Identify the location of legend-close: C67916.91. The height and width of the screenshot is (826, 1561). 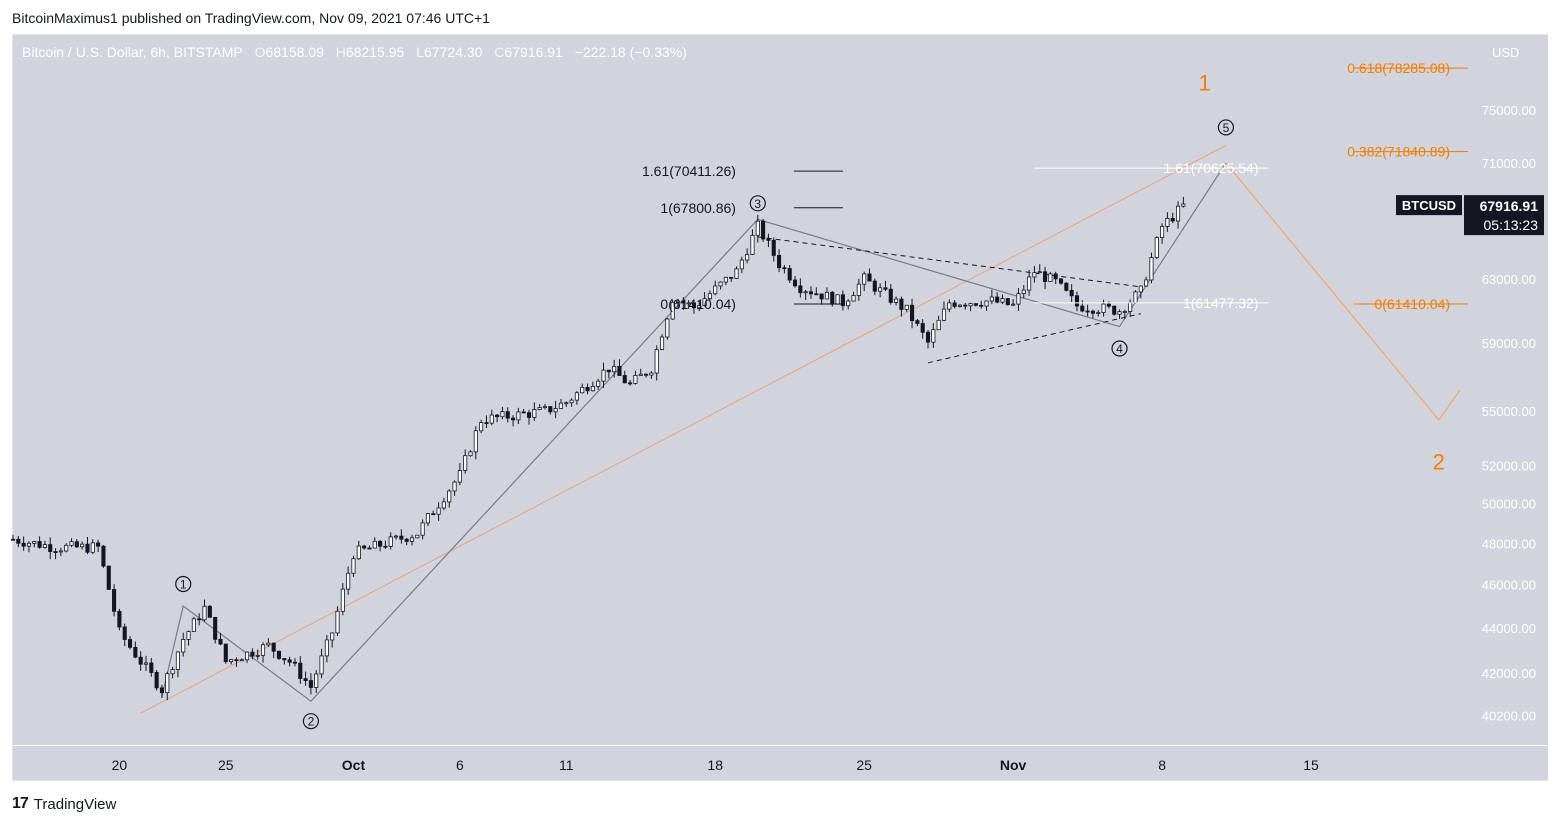
(528, 52).